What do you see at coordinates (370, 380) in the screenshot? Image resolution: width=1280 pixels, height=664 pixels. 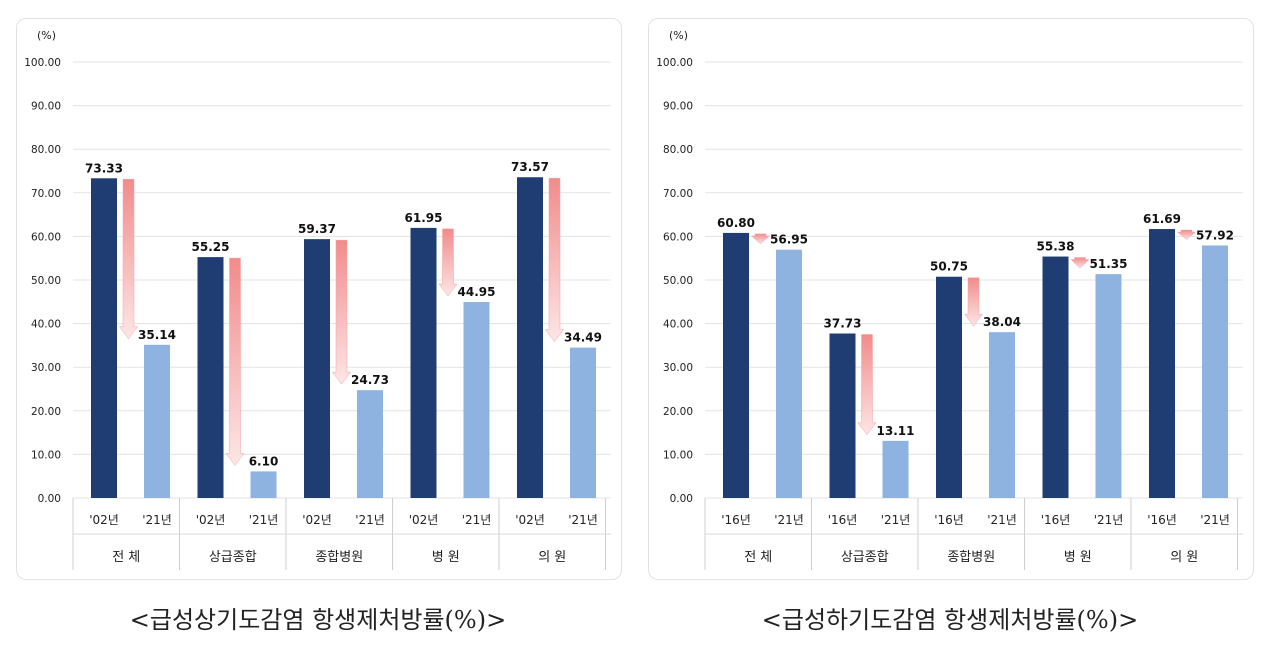 I see `value-label: 24.73` at bounding box center [370, 380].